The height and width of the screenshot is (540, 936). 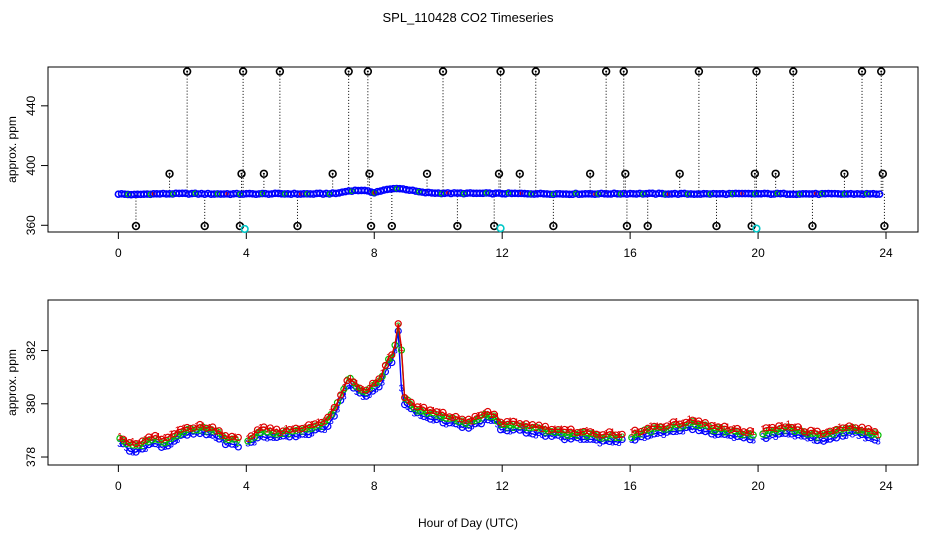 I want to click on x-axis-label: Hour of Day (UTC), so click(x=468, y=523).